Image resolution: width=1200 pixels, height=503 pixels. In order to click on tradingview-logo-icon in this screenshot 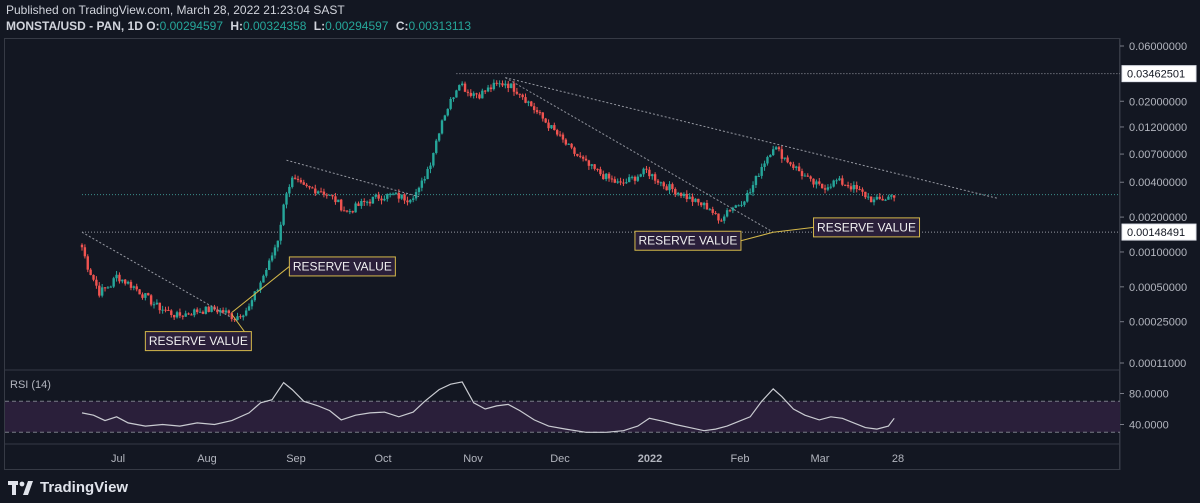, I will do `click(20, 487)`.